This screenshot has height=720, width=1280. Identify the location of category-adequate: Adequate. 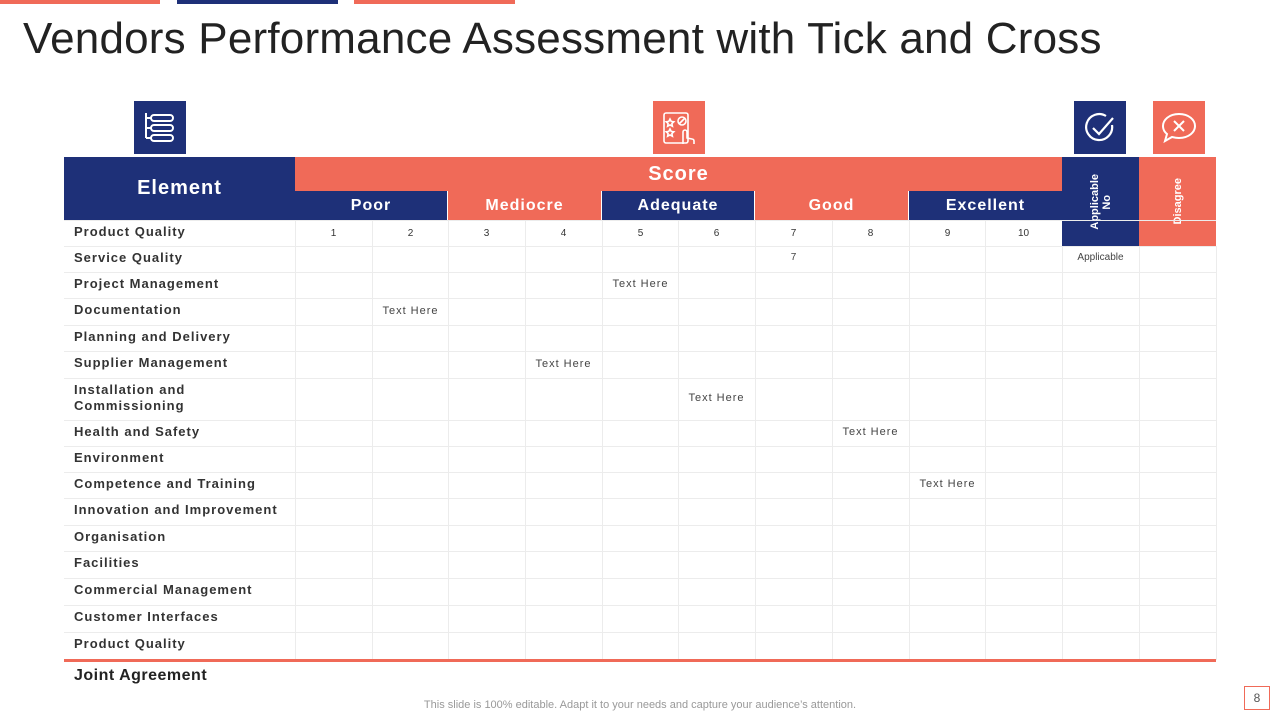
(678, 205).